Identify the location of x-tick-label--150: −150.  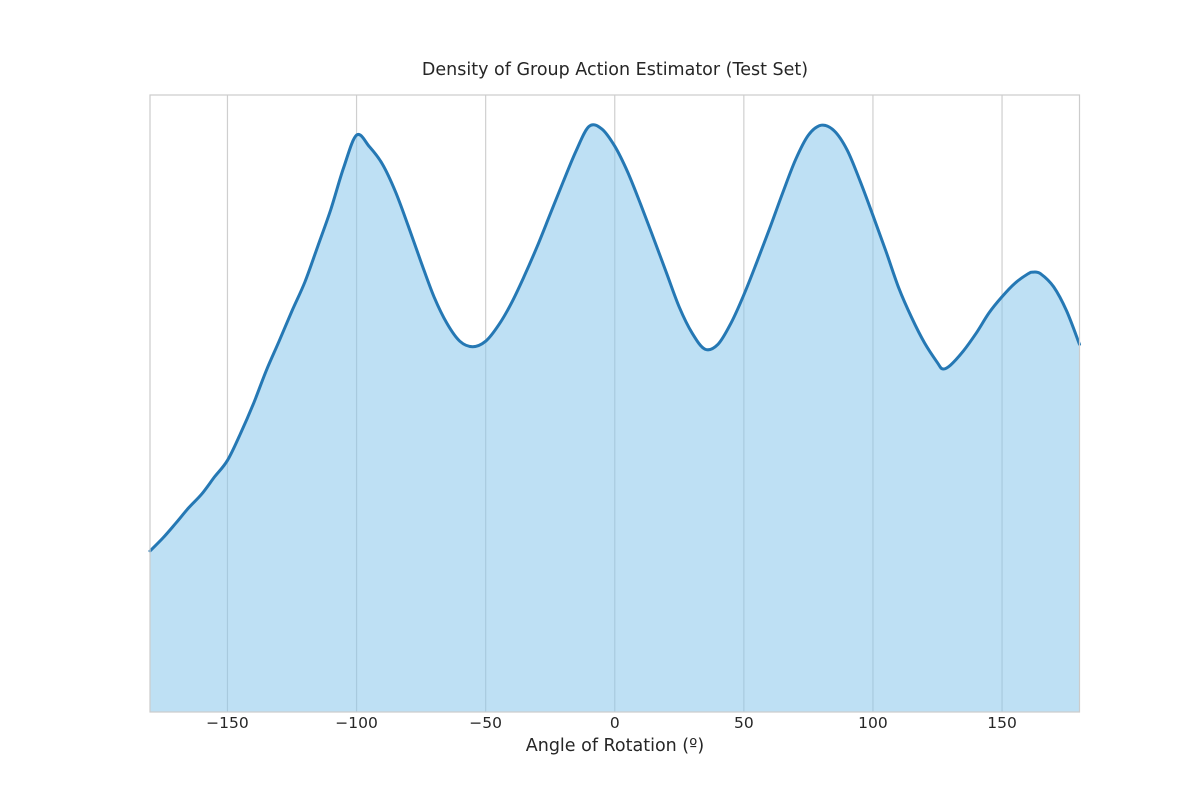
(227, 723).